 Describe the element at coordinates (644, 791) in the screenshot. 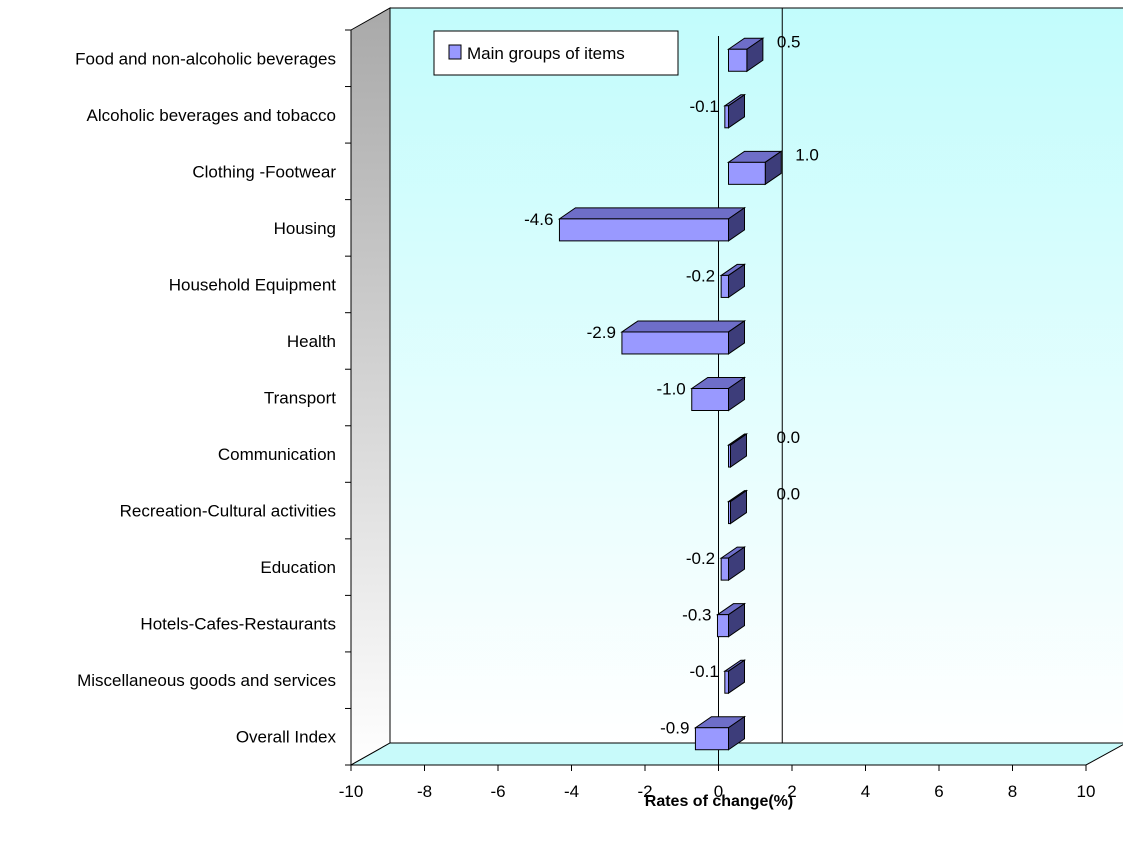

I see `x-tick-label: -2` at that location.